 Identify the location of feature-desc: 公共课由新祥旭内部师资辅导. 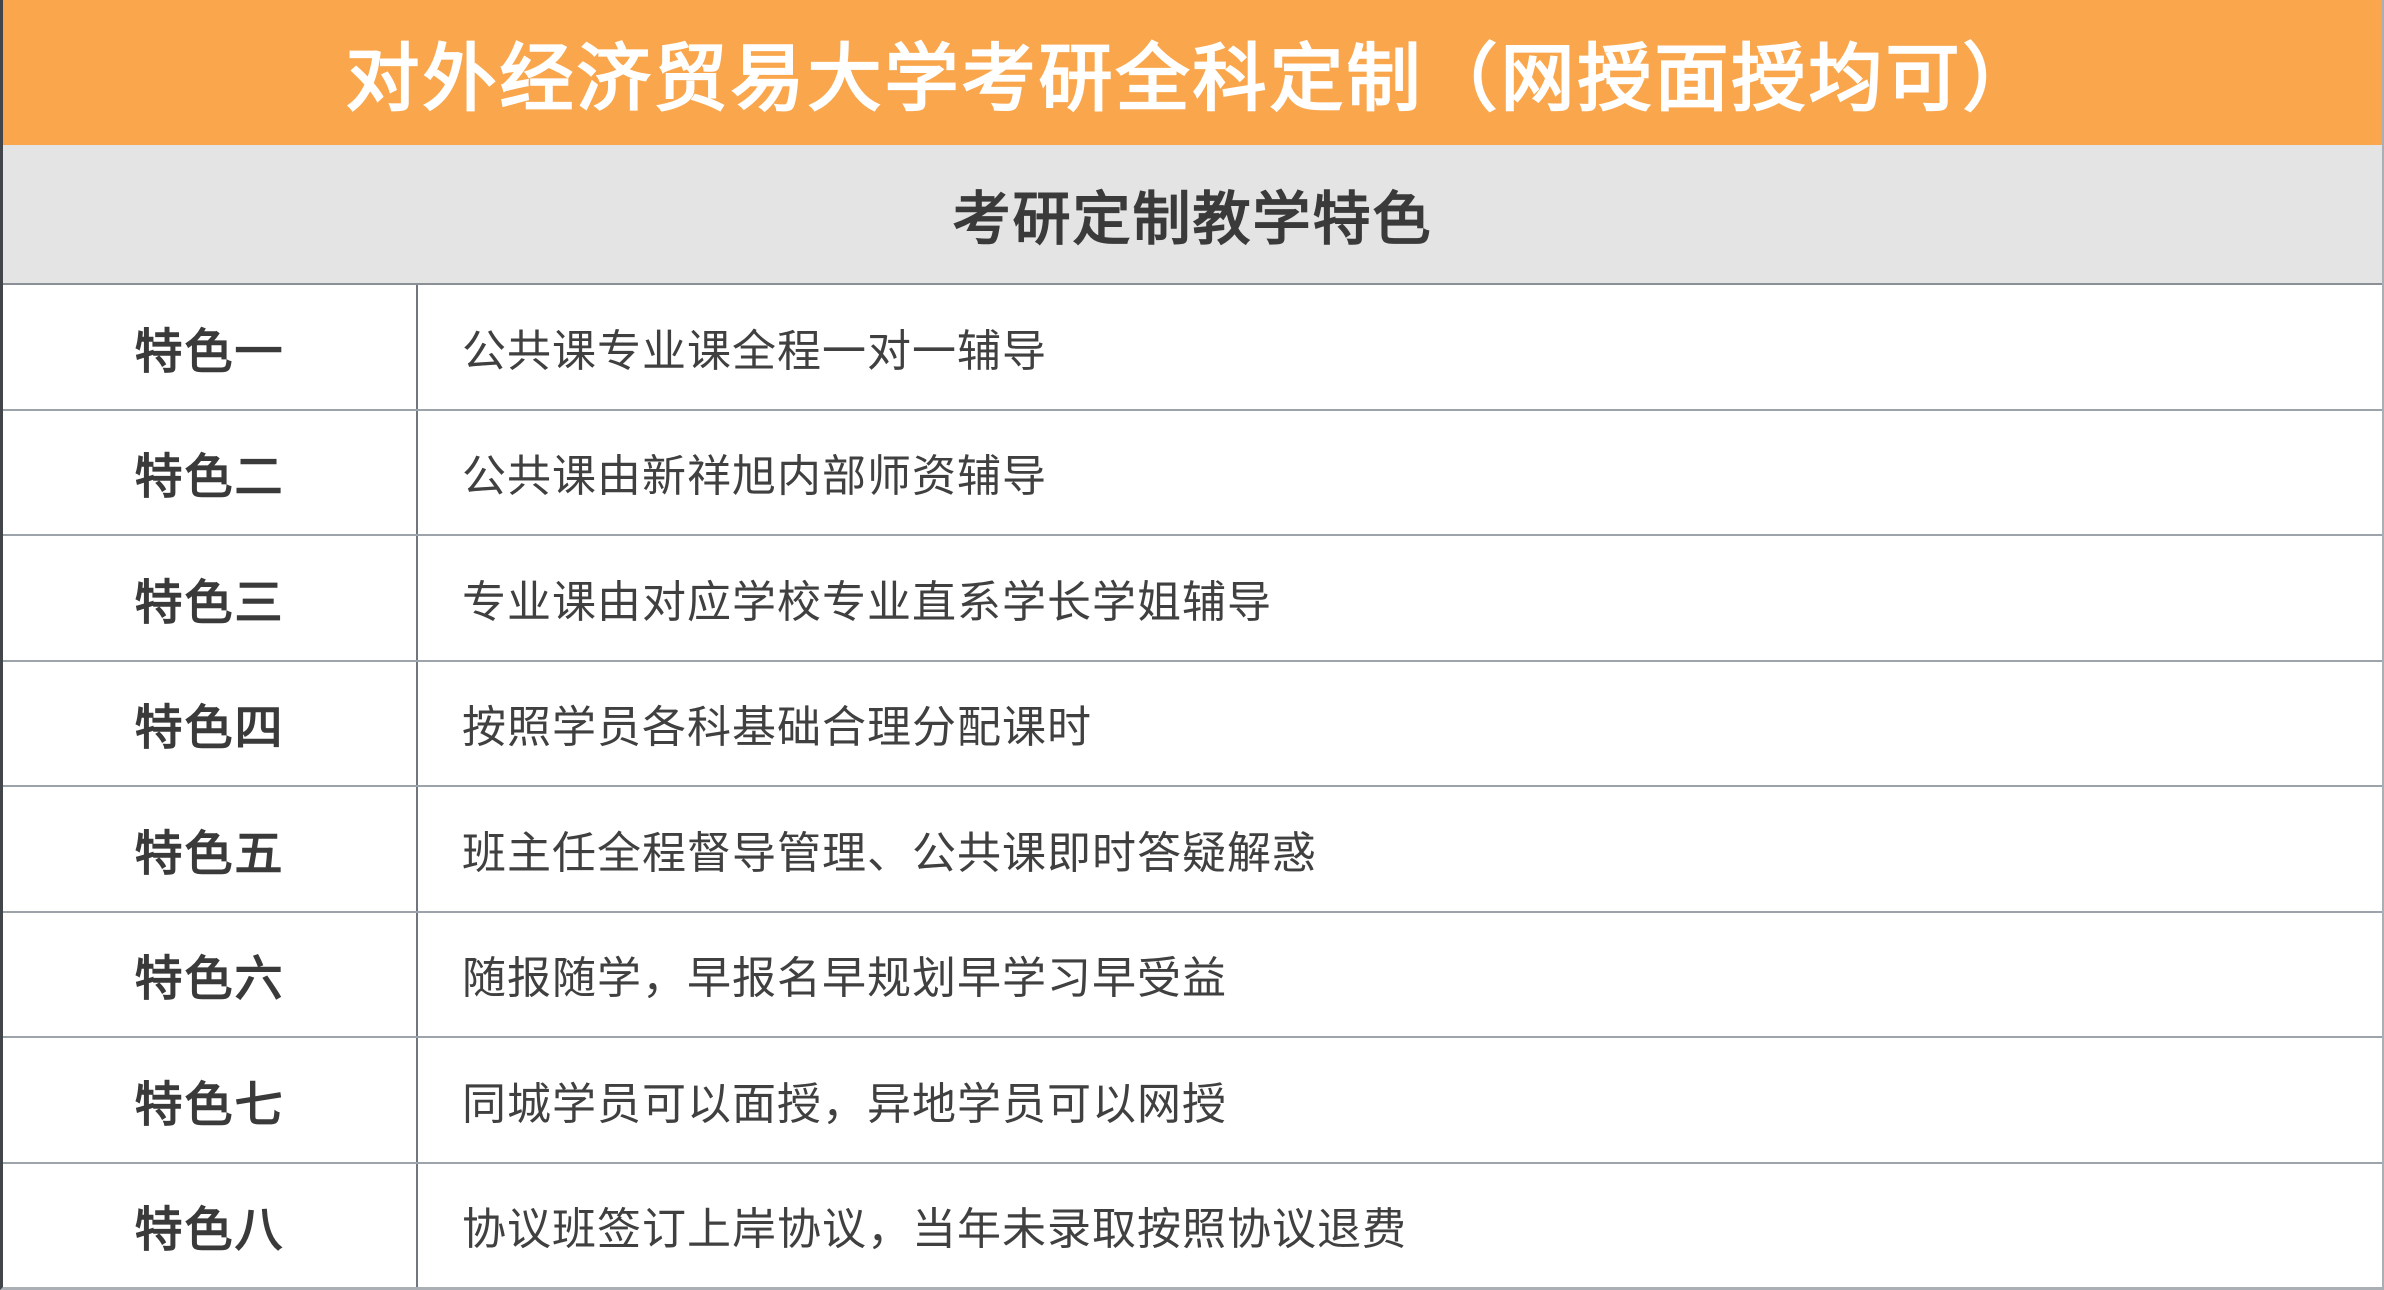
(754, 477).